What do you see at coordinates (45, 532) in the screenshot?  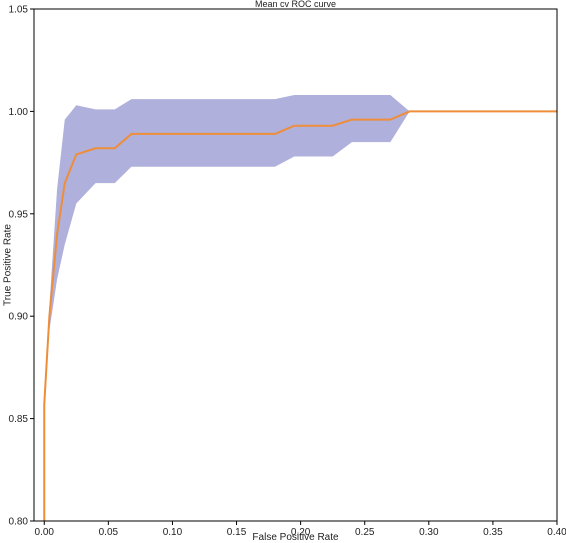 I see `x-tick-label: 0.00` at bounding box center [45, 532].